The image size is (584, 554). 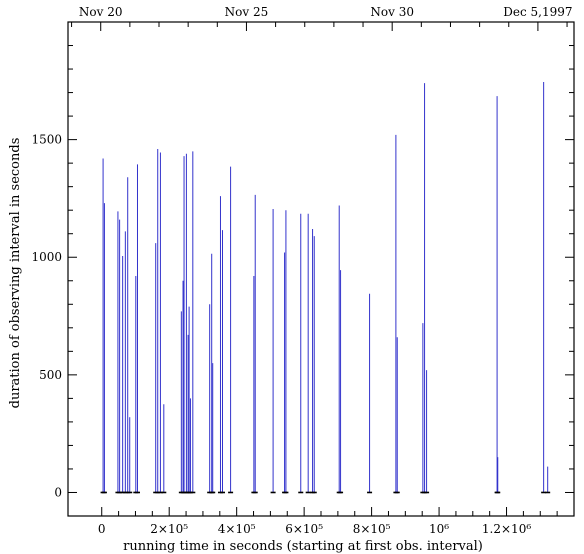 I want to click on top-date-label: Nov 30, so click(x=392, y=12).